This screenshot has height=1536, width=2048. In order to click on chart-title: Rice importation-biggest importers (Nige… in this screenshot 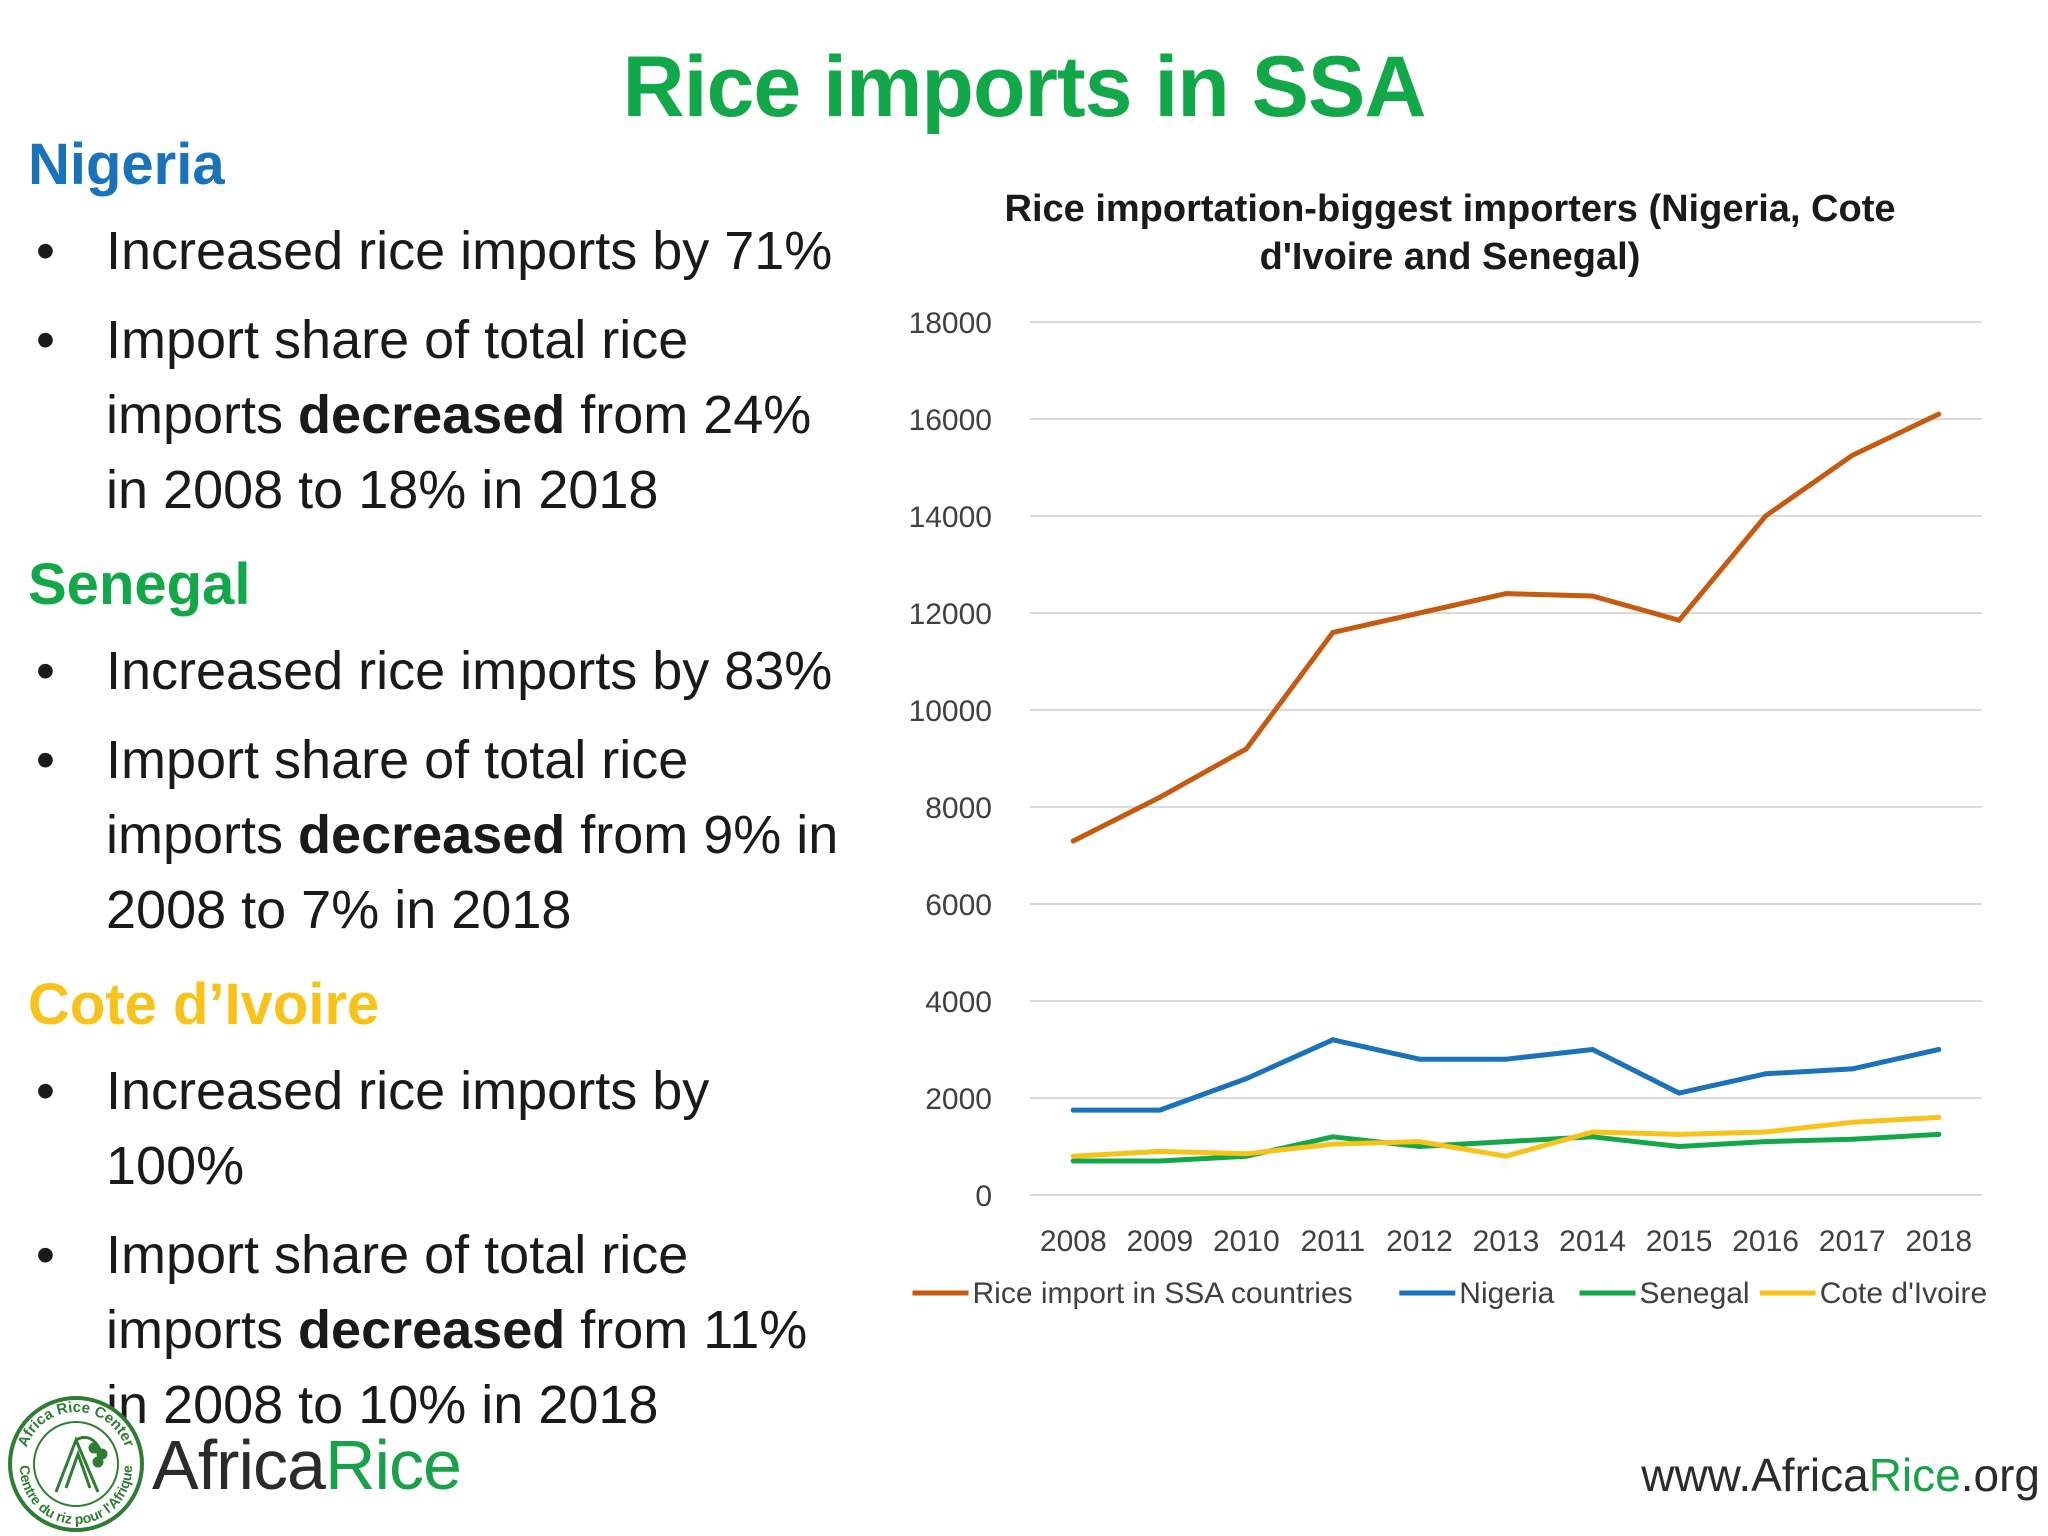, I will do `click(1450, 233)`.